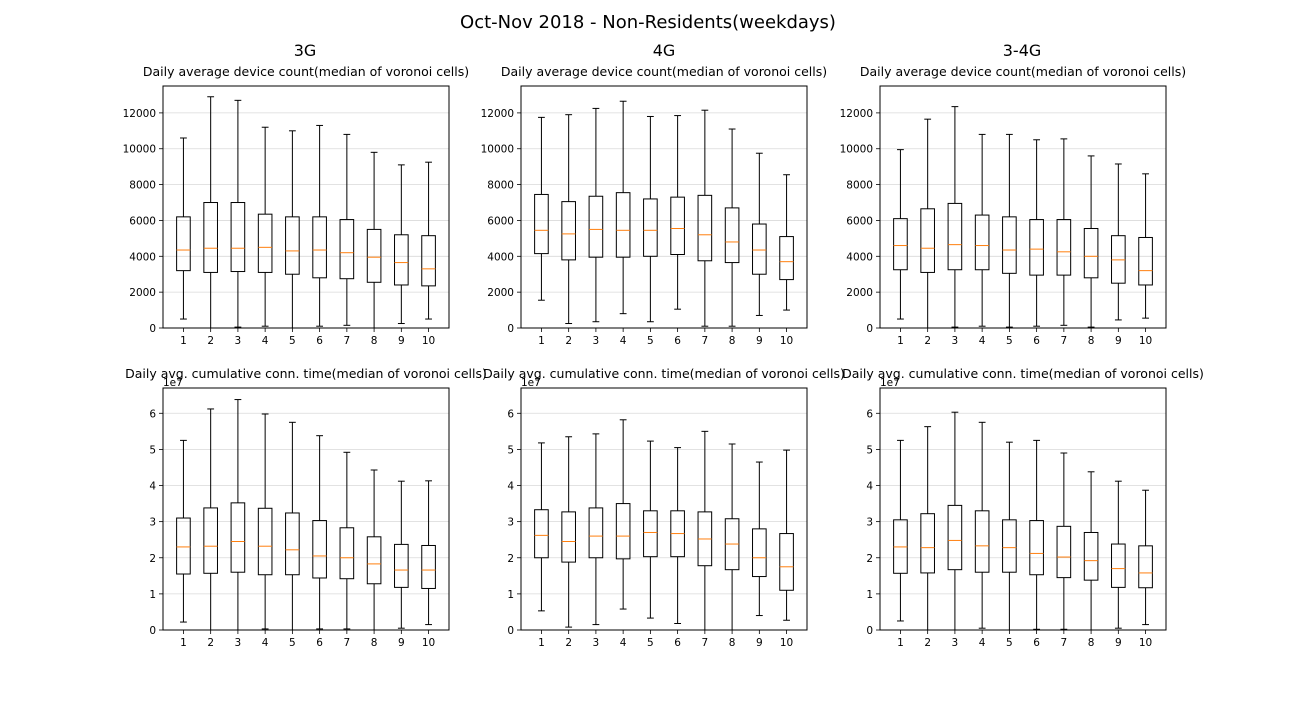 The height and width of the screenshot is (720, 1296). What do you see at coordinates (648, 22) in the screenshot?
I see `figure-title: Oct-Nov 2018 - Non-Residents(weekdays)` at bounding box center [648, 22].